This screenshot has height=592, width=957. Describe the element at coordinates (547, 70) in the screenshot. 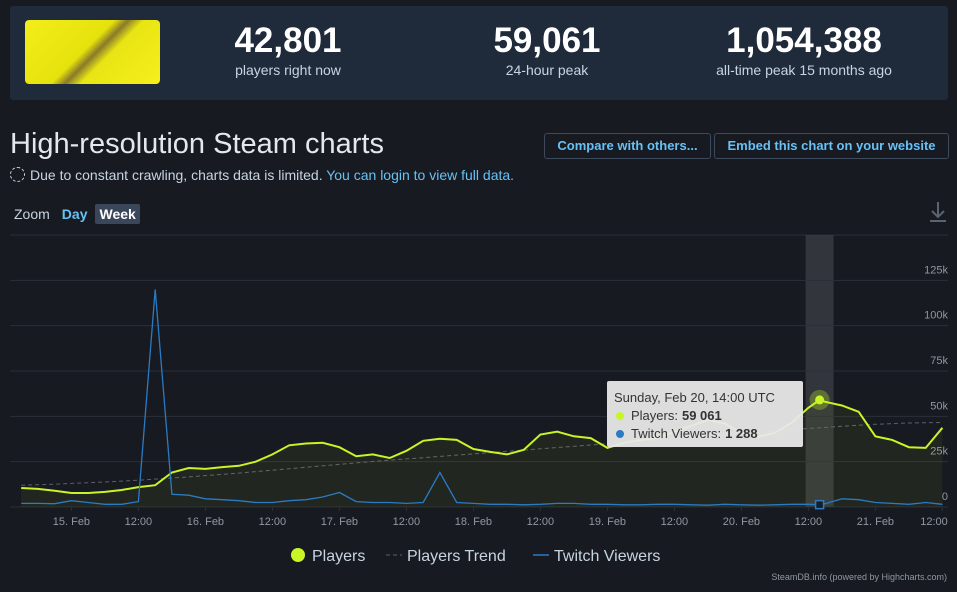

I see `stat-label: 24-hour peak` at that location.